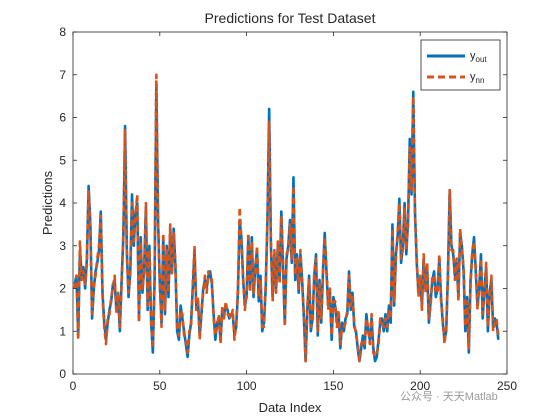  What do you see at coordinates (482, 59) in the screenshot?
I see `legend-label-yout-sub: out` at bounding box center [482, 59].